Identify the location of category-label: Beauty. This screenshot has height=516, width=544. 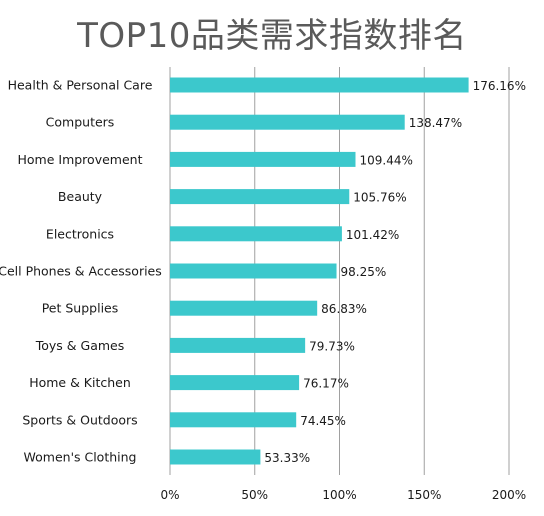
(80, 196).